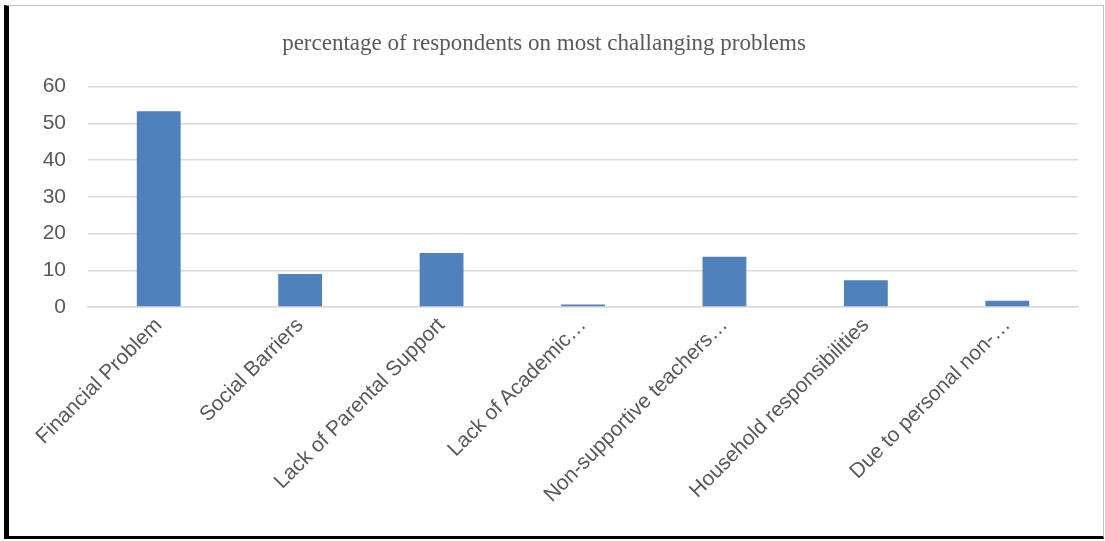  Describe the element at coordinates (54, 122) in the screenshot. I see `y-tick-label: 50` at that location.